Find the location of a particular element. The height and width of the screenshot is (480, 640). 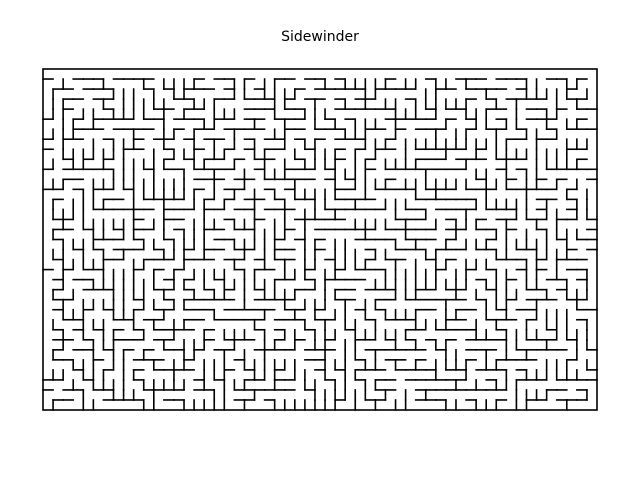

maze-title: Sidewinder is located at coordinates (320, 37).